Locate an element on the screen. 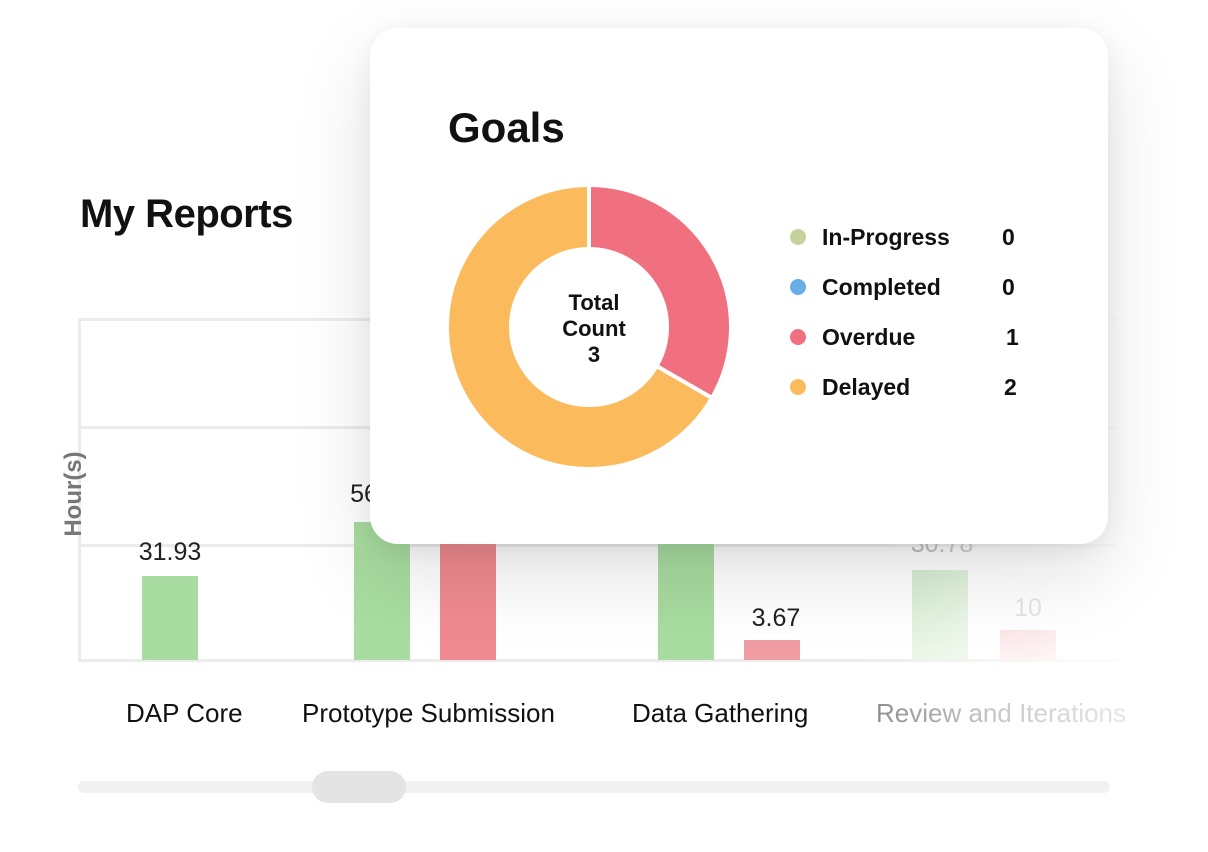 Image resolution: width=1208 pixels, height=852 pixels. legend-item-in-progress: In-Progress 0 is located at coordinates (902, 237).